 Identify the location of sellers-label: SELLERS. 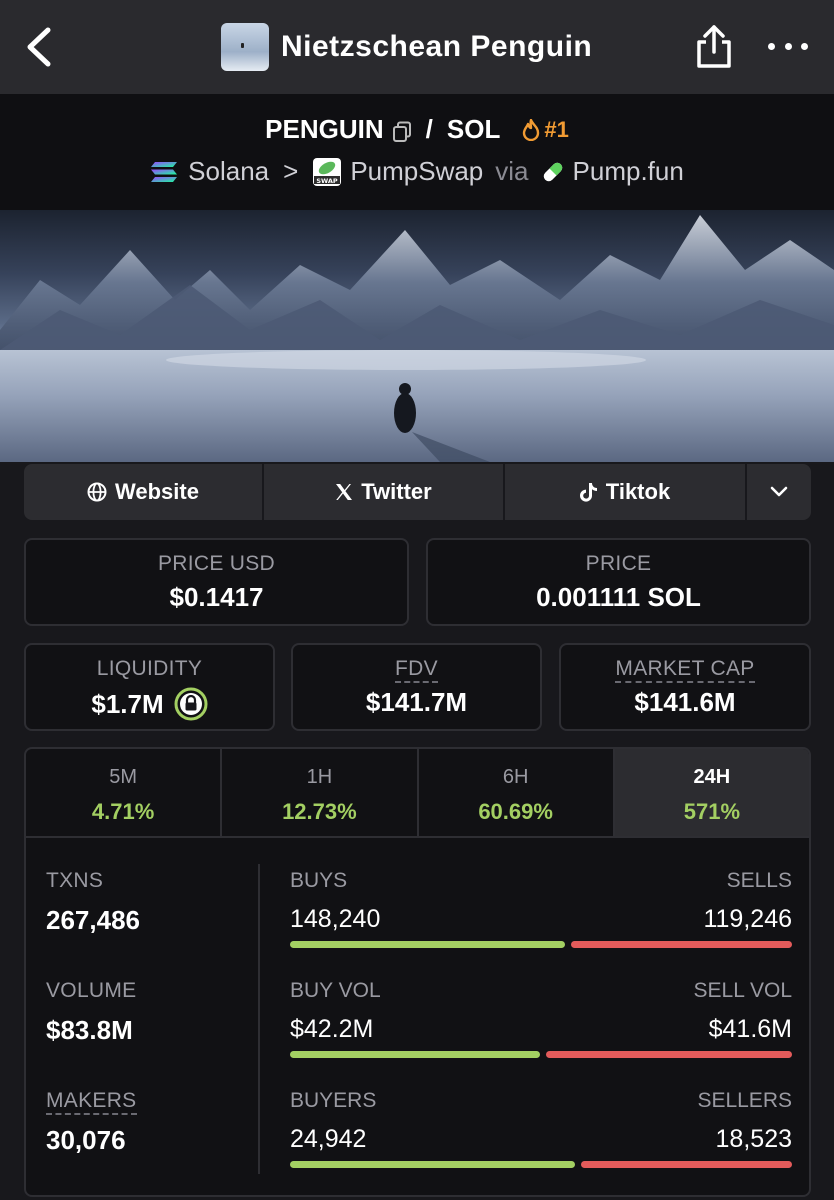
(744, 1100).